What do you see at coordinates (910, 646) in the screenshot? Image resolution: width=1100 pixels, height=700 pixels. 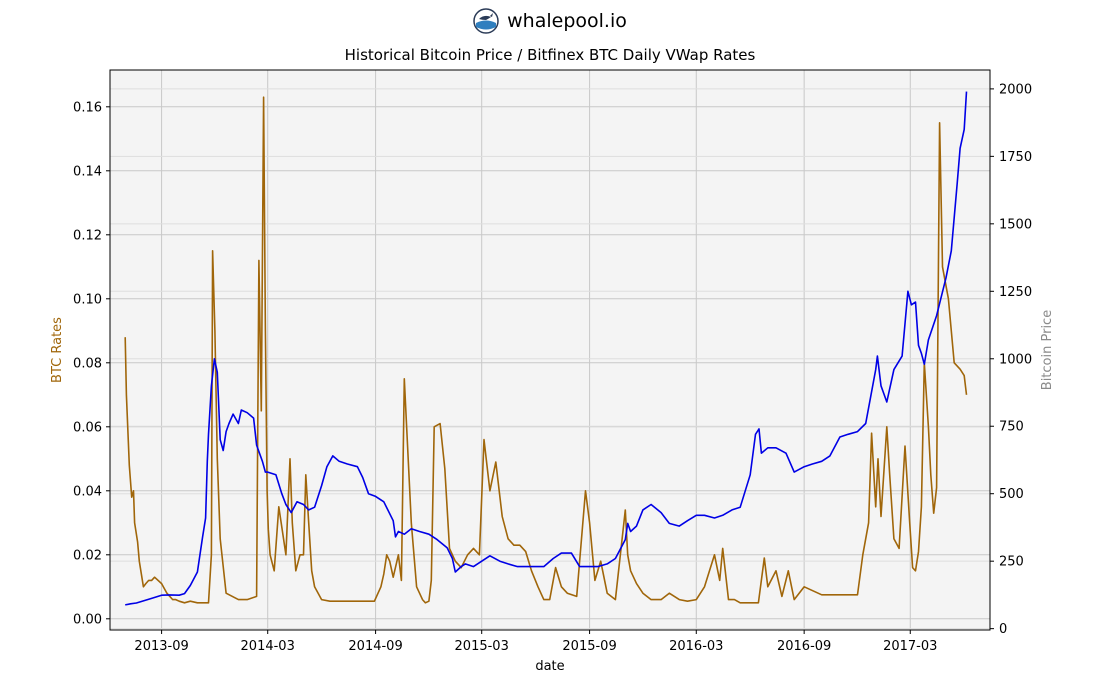 I see `x-tick-label: 2017-03` at bounding box center [910, 646].